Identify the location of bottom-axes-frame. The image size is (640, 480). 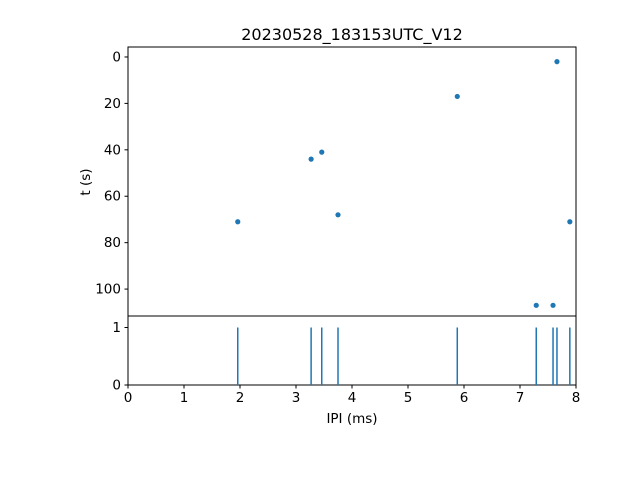
(352, 350).